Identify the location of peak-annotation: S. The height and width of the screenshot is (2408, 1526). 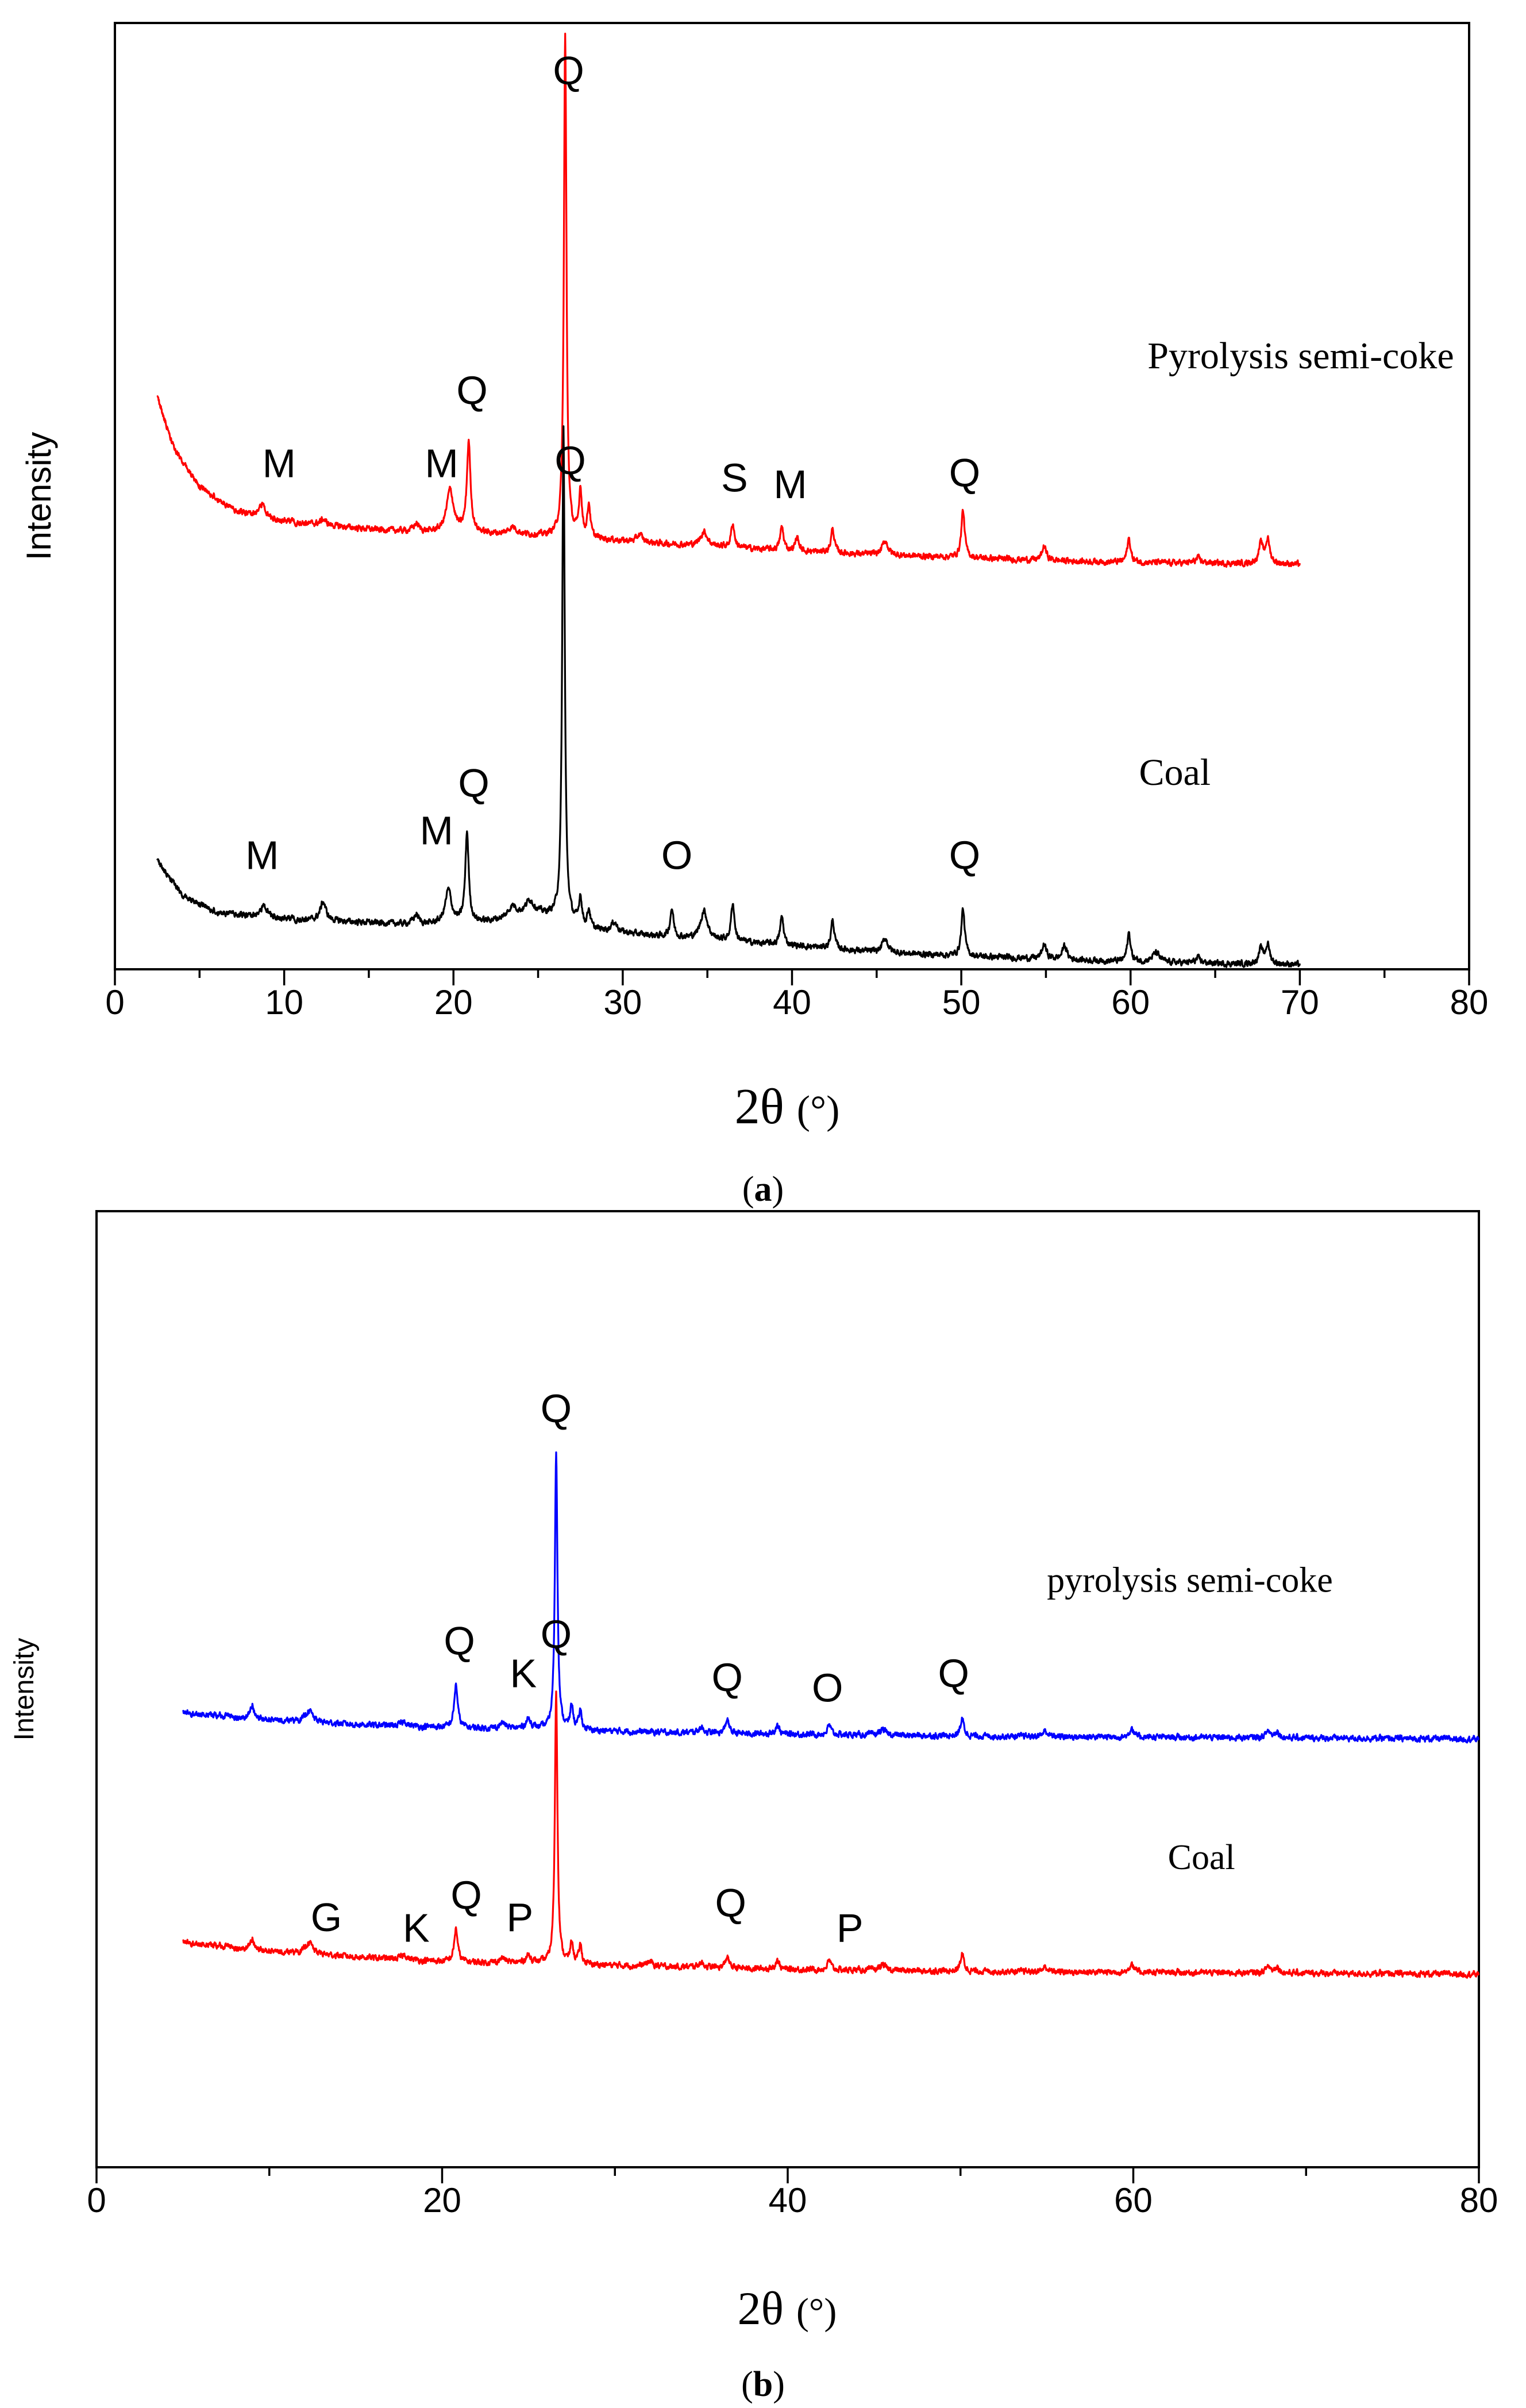
(734, 477).